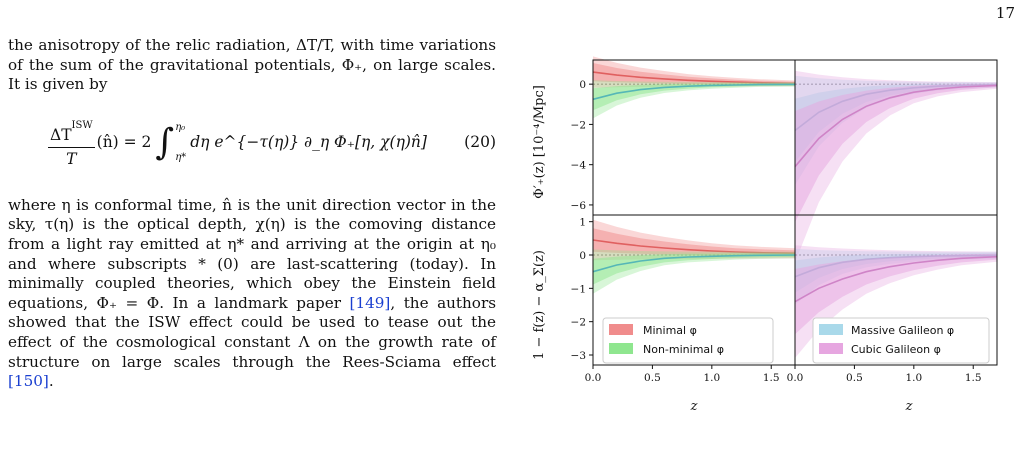  I want to click on equation-superscript: ISW, so click(82, 125).